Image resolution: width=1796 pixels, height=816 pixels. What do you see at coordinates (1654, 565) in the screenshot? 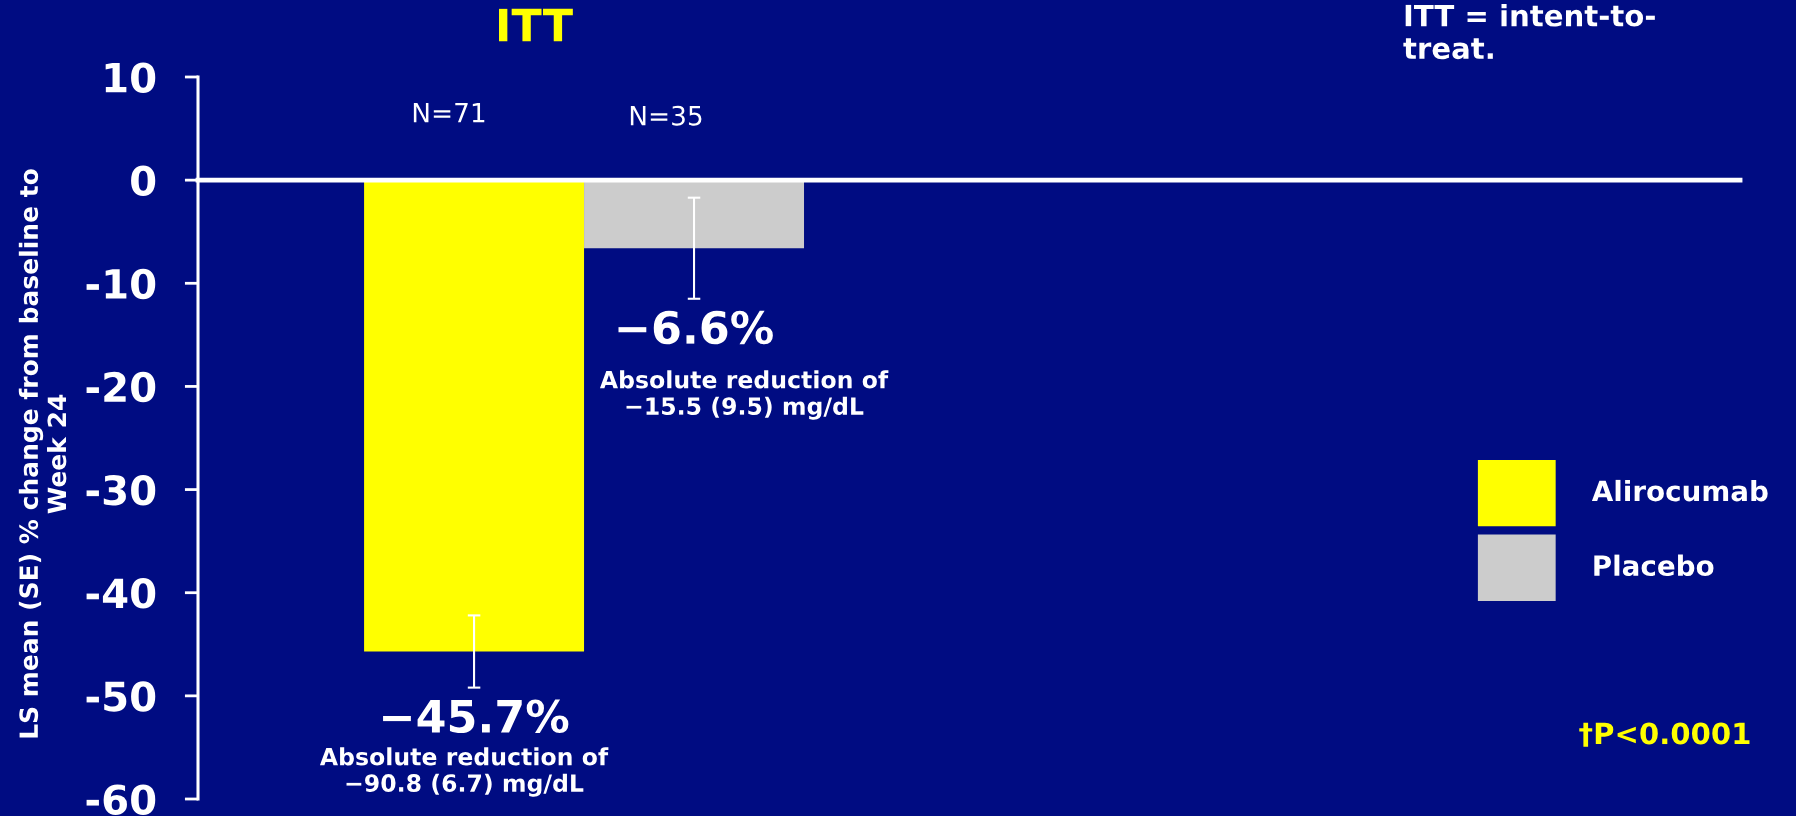
I see `legend-label: Placebo` at bounding box center [1654, 565].